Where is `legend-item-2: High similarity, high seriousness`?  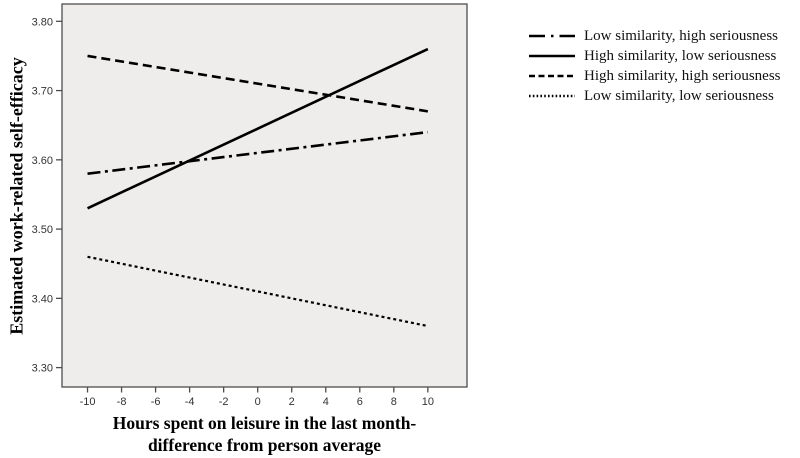 legend-item-2: High similarity, high seriousness is located at coordinates (654, 76).